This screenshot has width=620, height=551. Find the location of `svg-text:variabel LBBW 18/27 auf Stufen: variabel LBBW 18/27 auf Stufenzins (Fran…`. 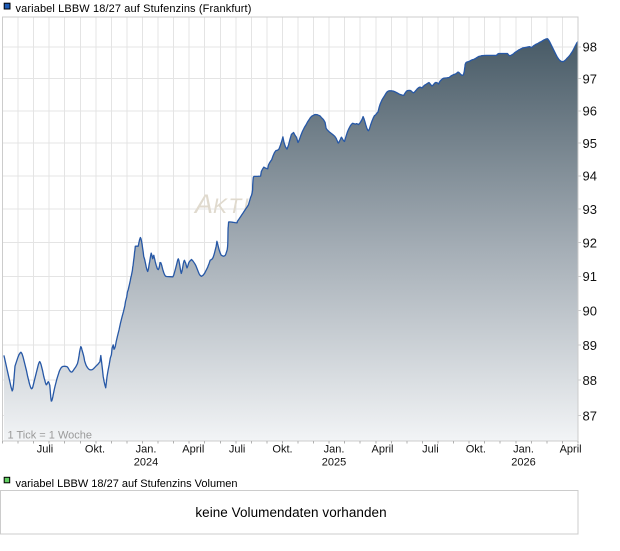

svg-text:variabel LBBW 18/27 auf Stufen: variabel LBBW 18/27 auf Stufenzins (Fran… is located at coordinates (134, 9).